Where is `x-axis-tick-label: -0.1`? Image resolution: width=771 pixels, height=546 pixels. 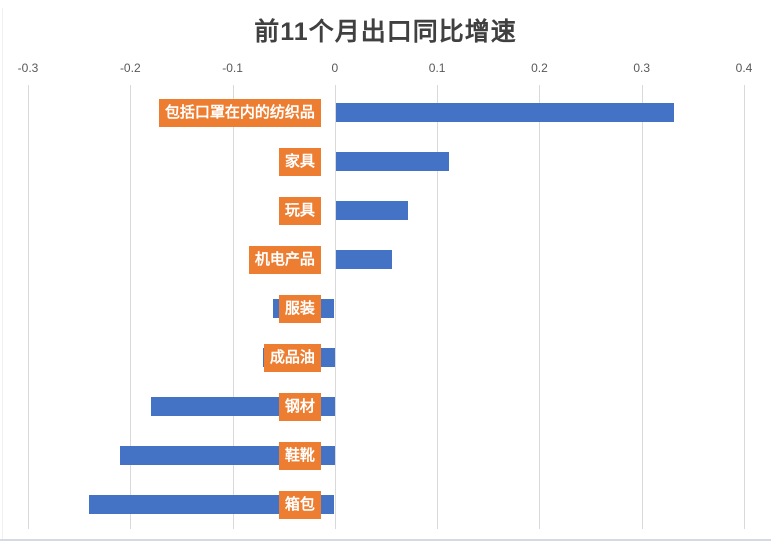
x-axis-tick-label: -0.1 is located at coordinates (232, 68).